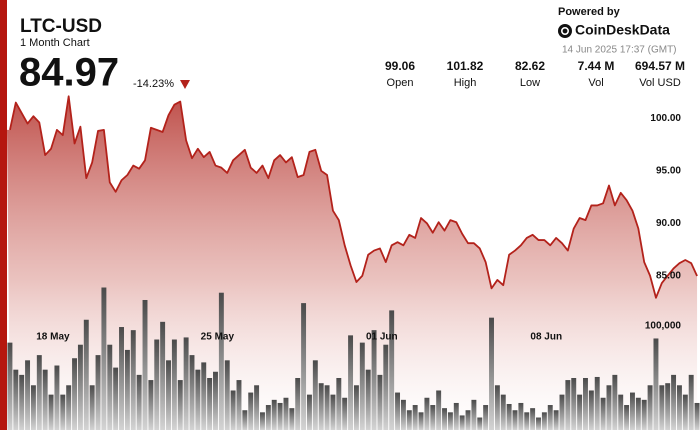 This screenshot has width=700, height=430. Describe the element at coordinates (622, 30) in the screenshot. I see `brand-name: CoinDeskData` at that location.